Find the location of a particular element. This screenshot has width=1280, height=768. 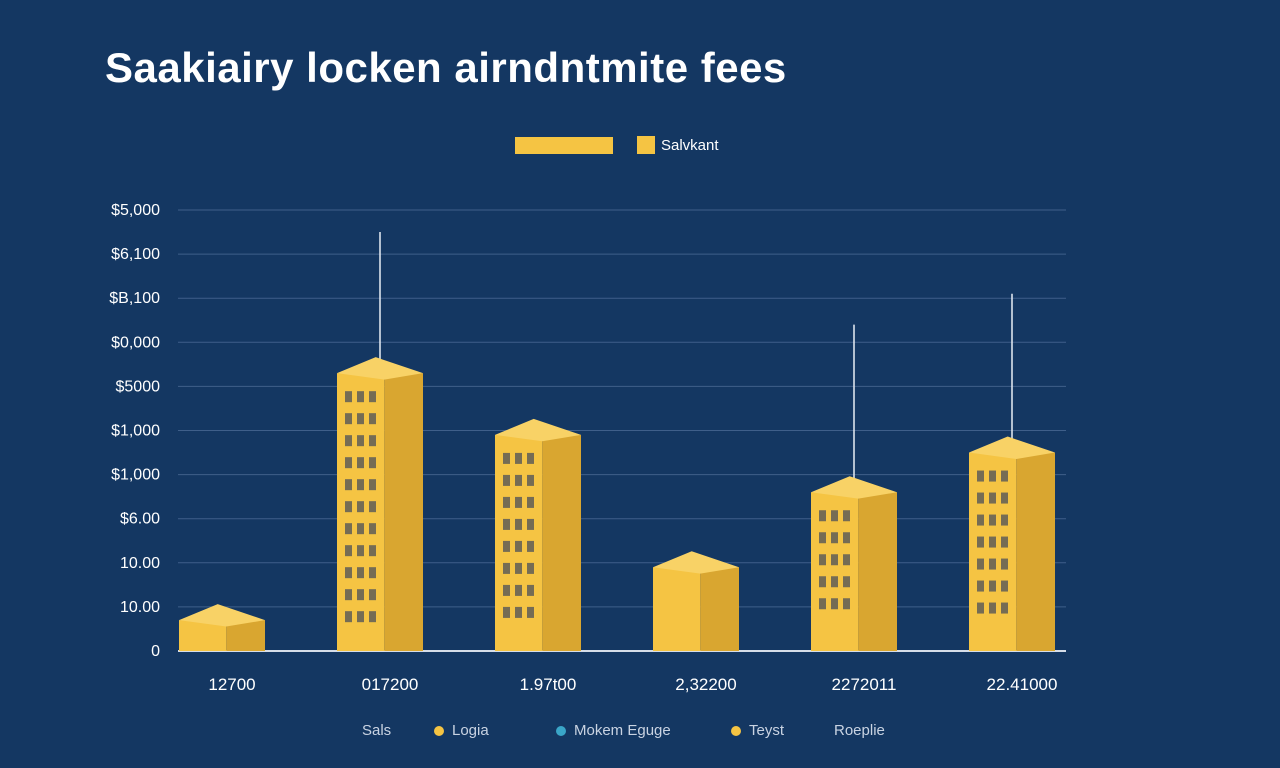

legend-bottom-label: Sals is located at coordinates (377, 730).